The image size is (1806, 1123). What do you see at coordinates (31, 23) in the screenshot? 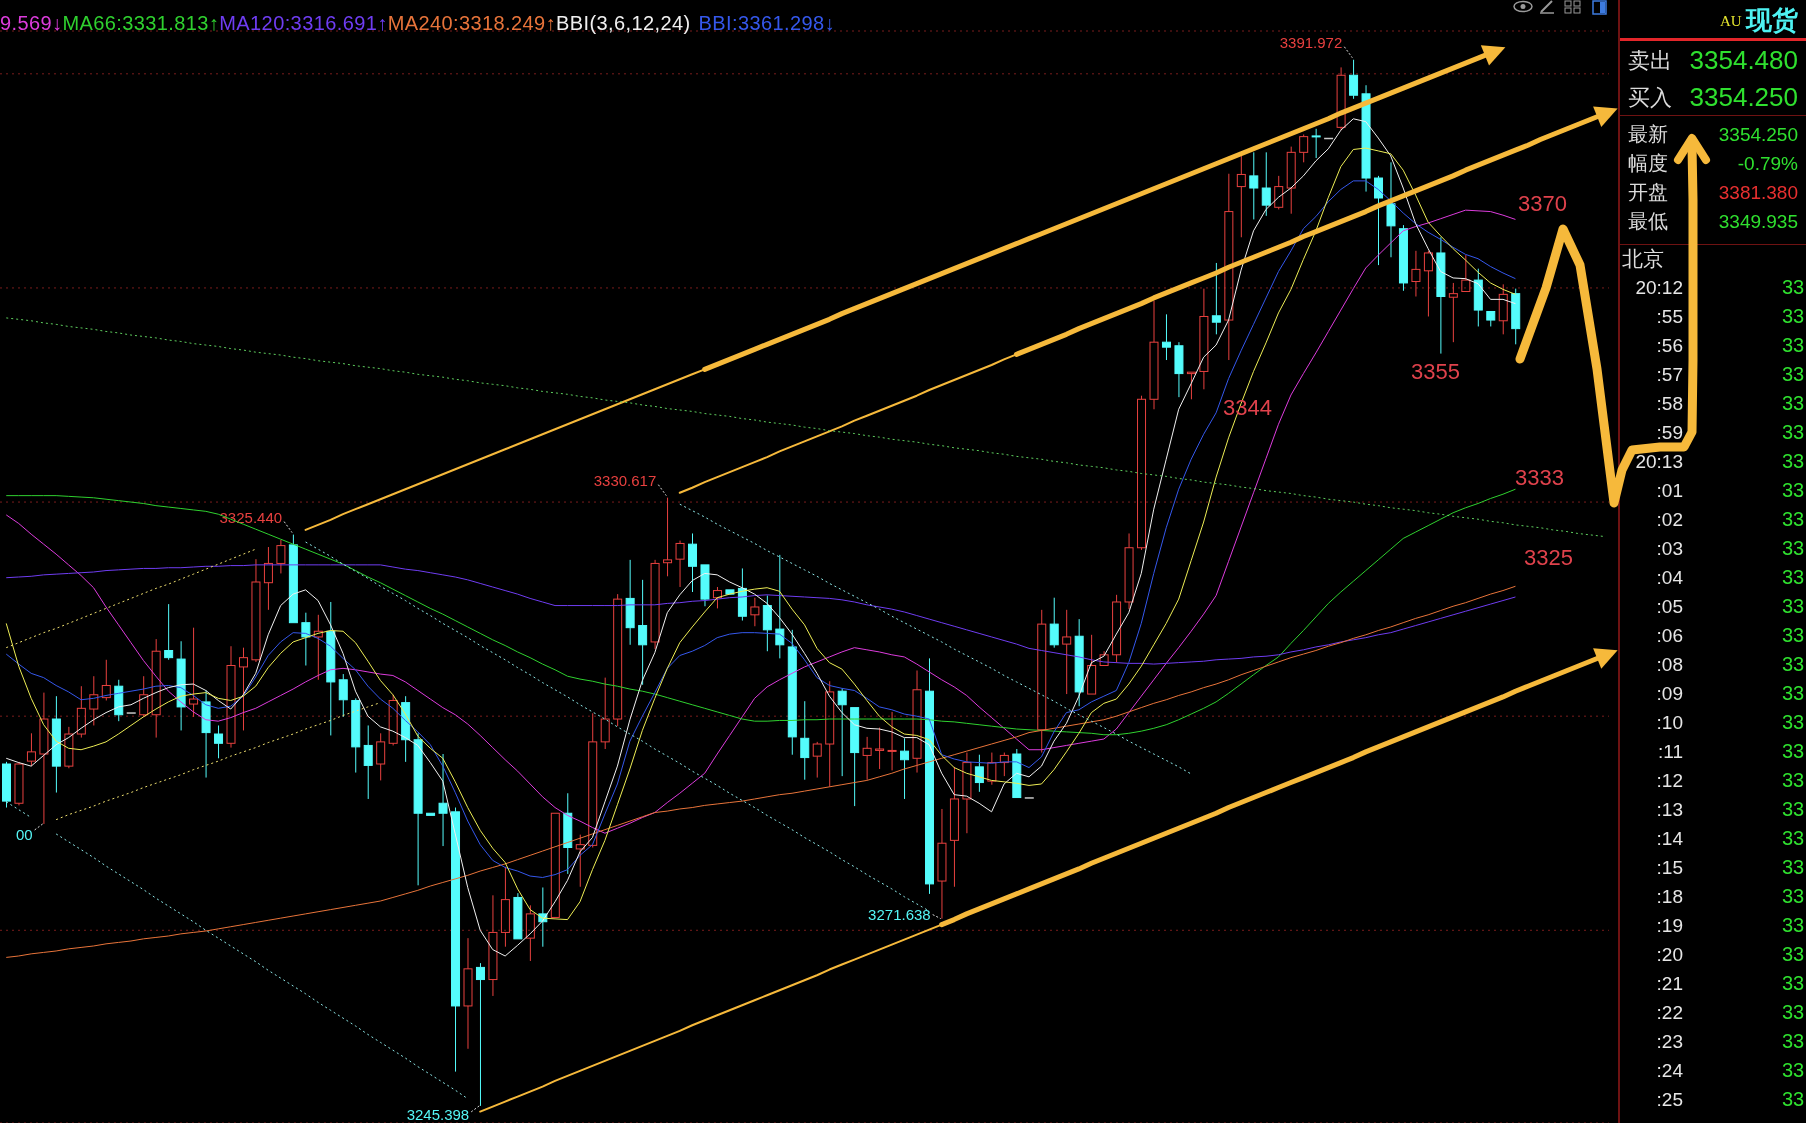
I see `text: 9.569↓` at bounding box center [31, 23].